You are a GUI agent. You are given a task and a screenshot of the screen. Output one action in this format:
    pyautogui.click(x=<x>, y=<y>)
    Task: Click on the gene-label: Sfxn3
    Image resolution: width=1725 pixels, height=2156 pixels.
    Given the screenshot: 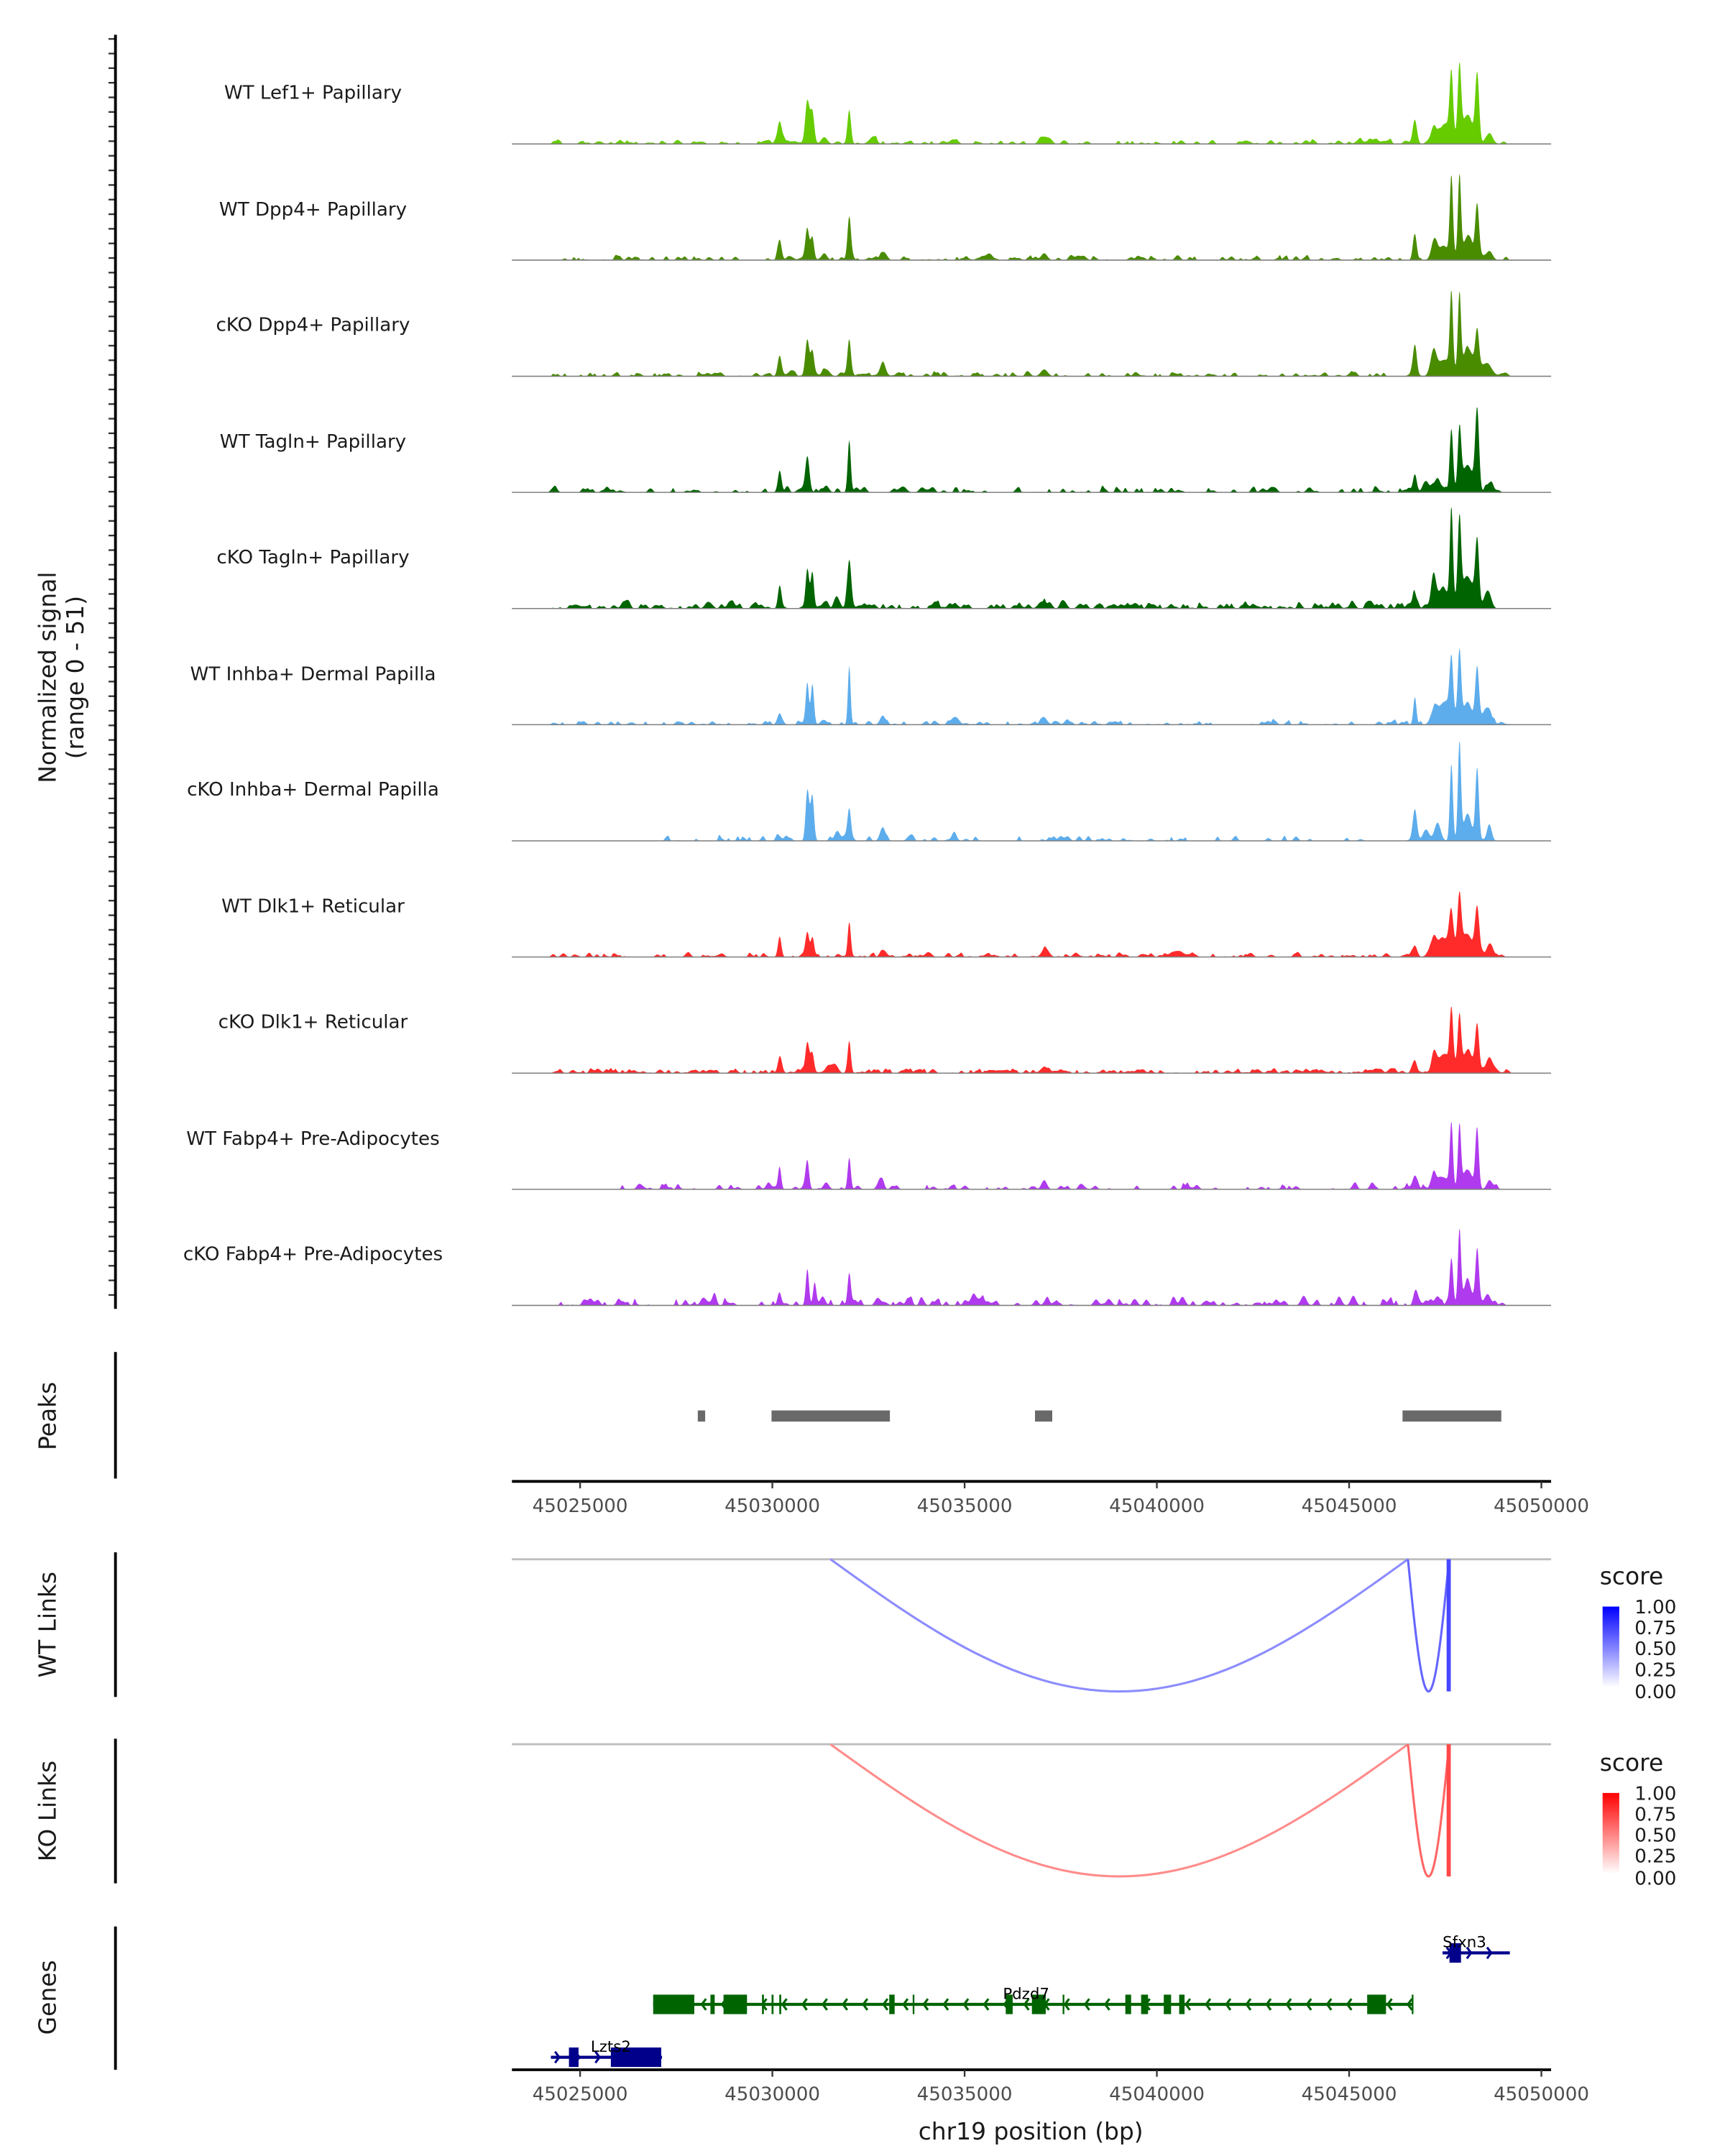 What is the action you would take?
    pyautogui.click(x=1464, y=1943)
    